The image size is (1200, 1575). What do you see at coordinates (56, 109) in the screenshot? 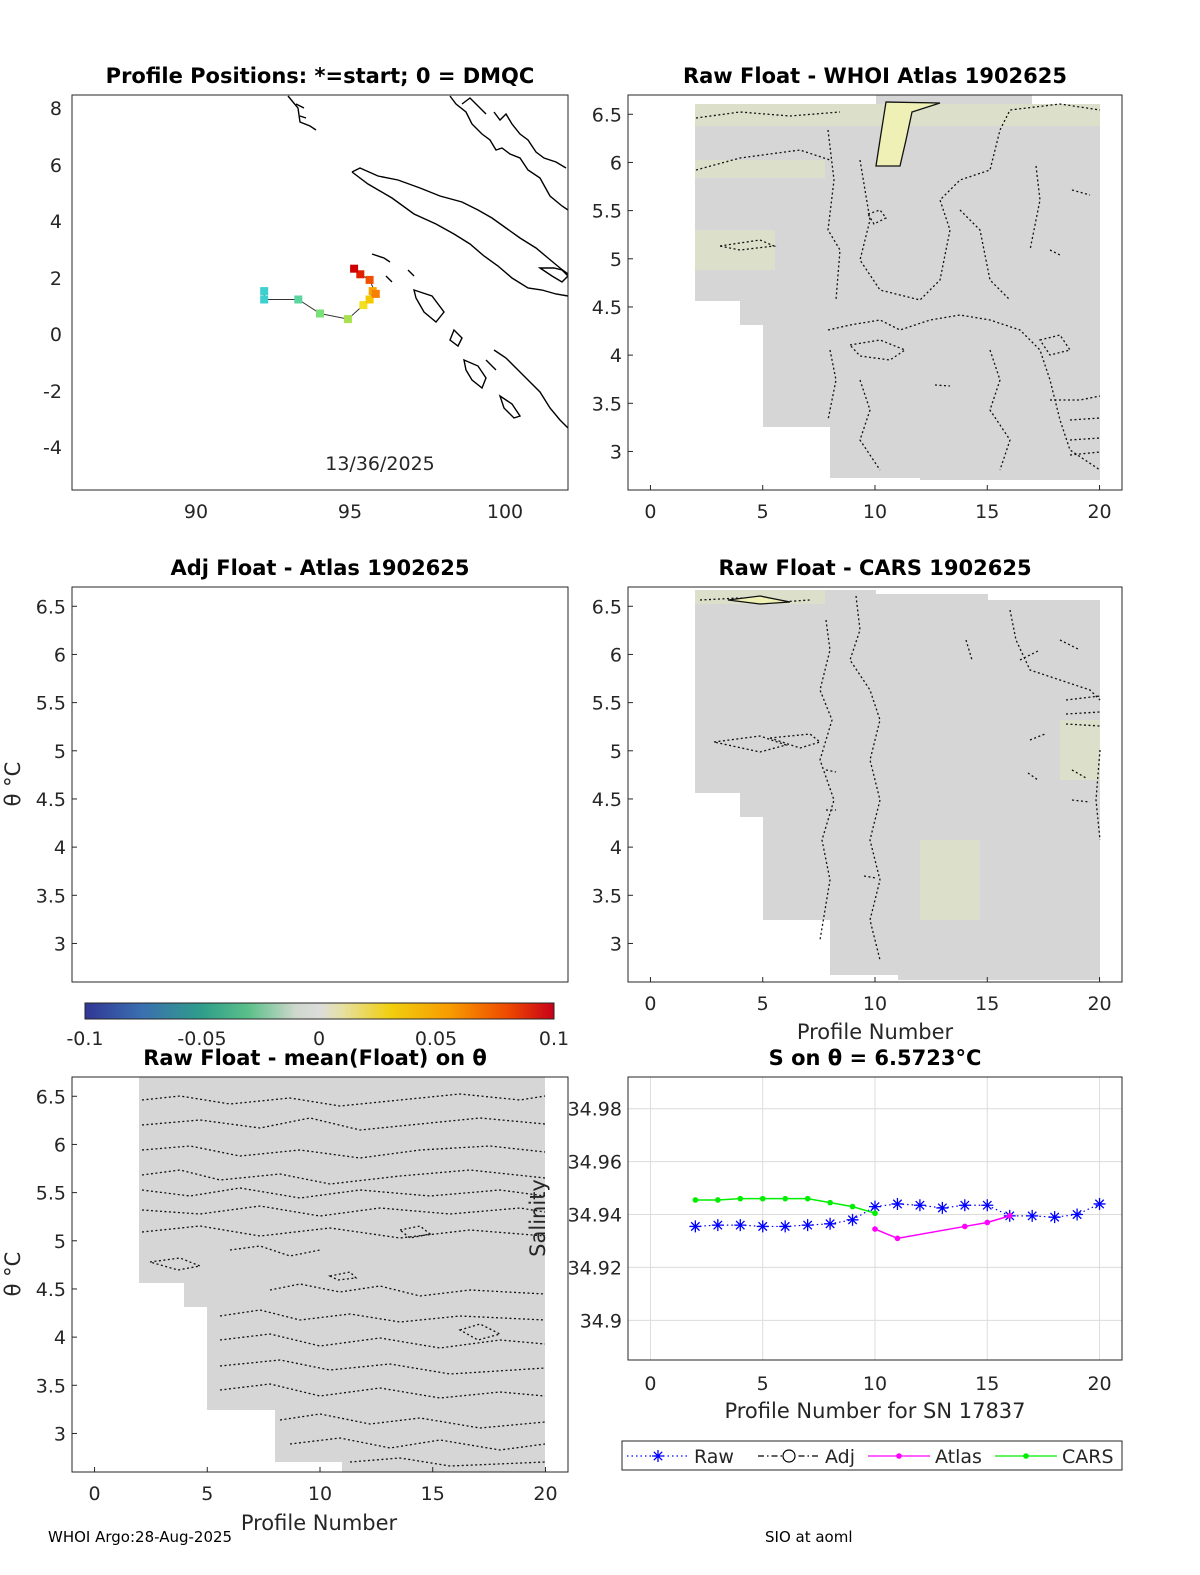
I see `pos-ytick: 8` at bounding box center [56, 109].